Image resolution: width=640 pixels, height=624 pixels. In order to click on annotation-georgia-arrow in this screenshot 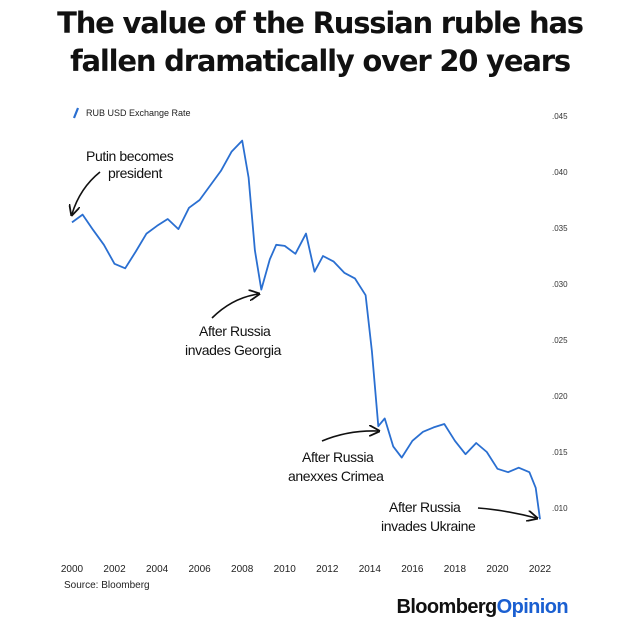, I will do `click(234, 306)`.